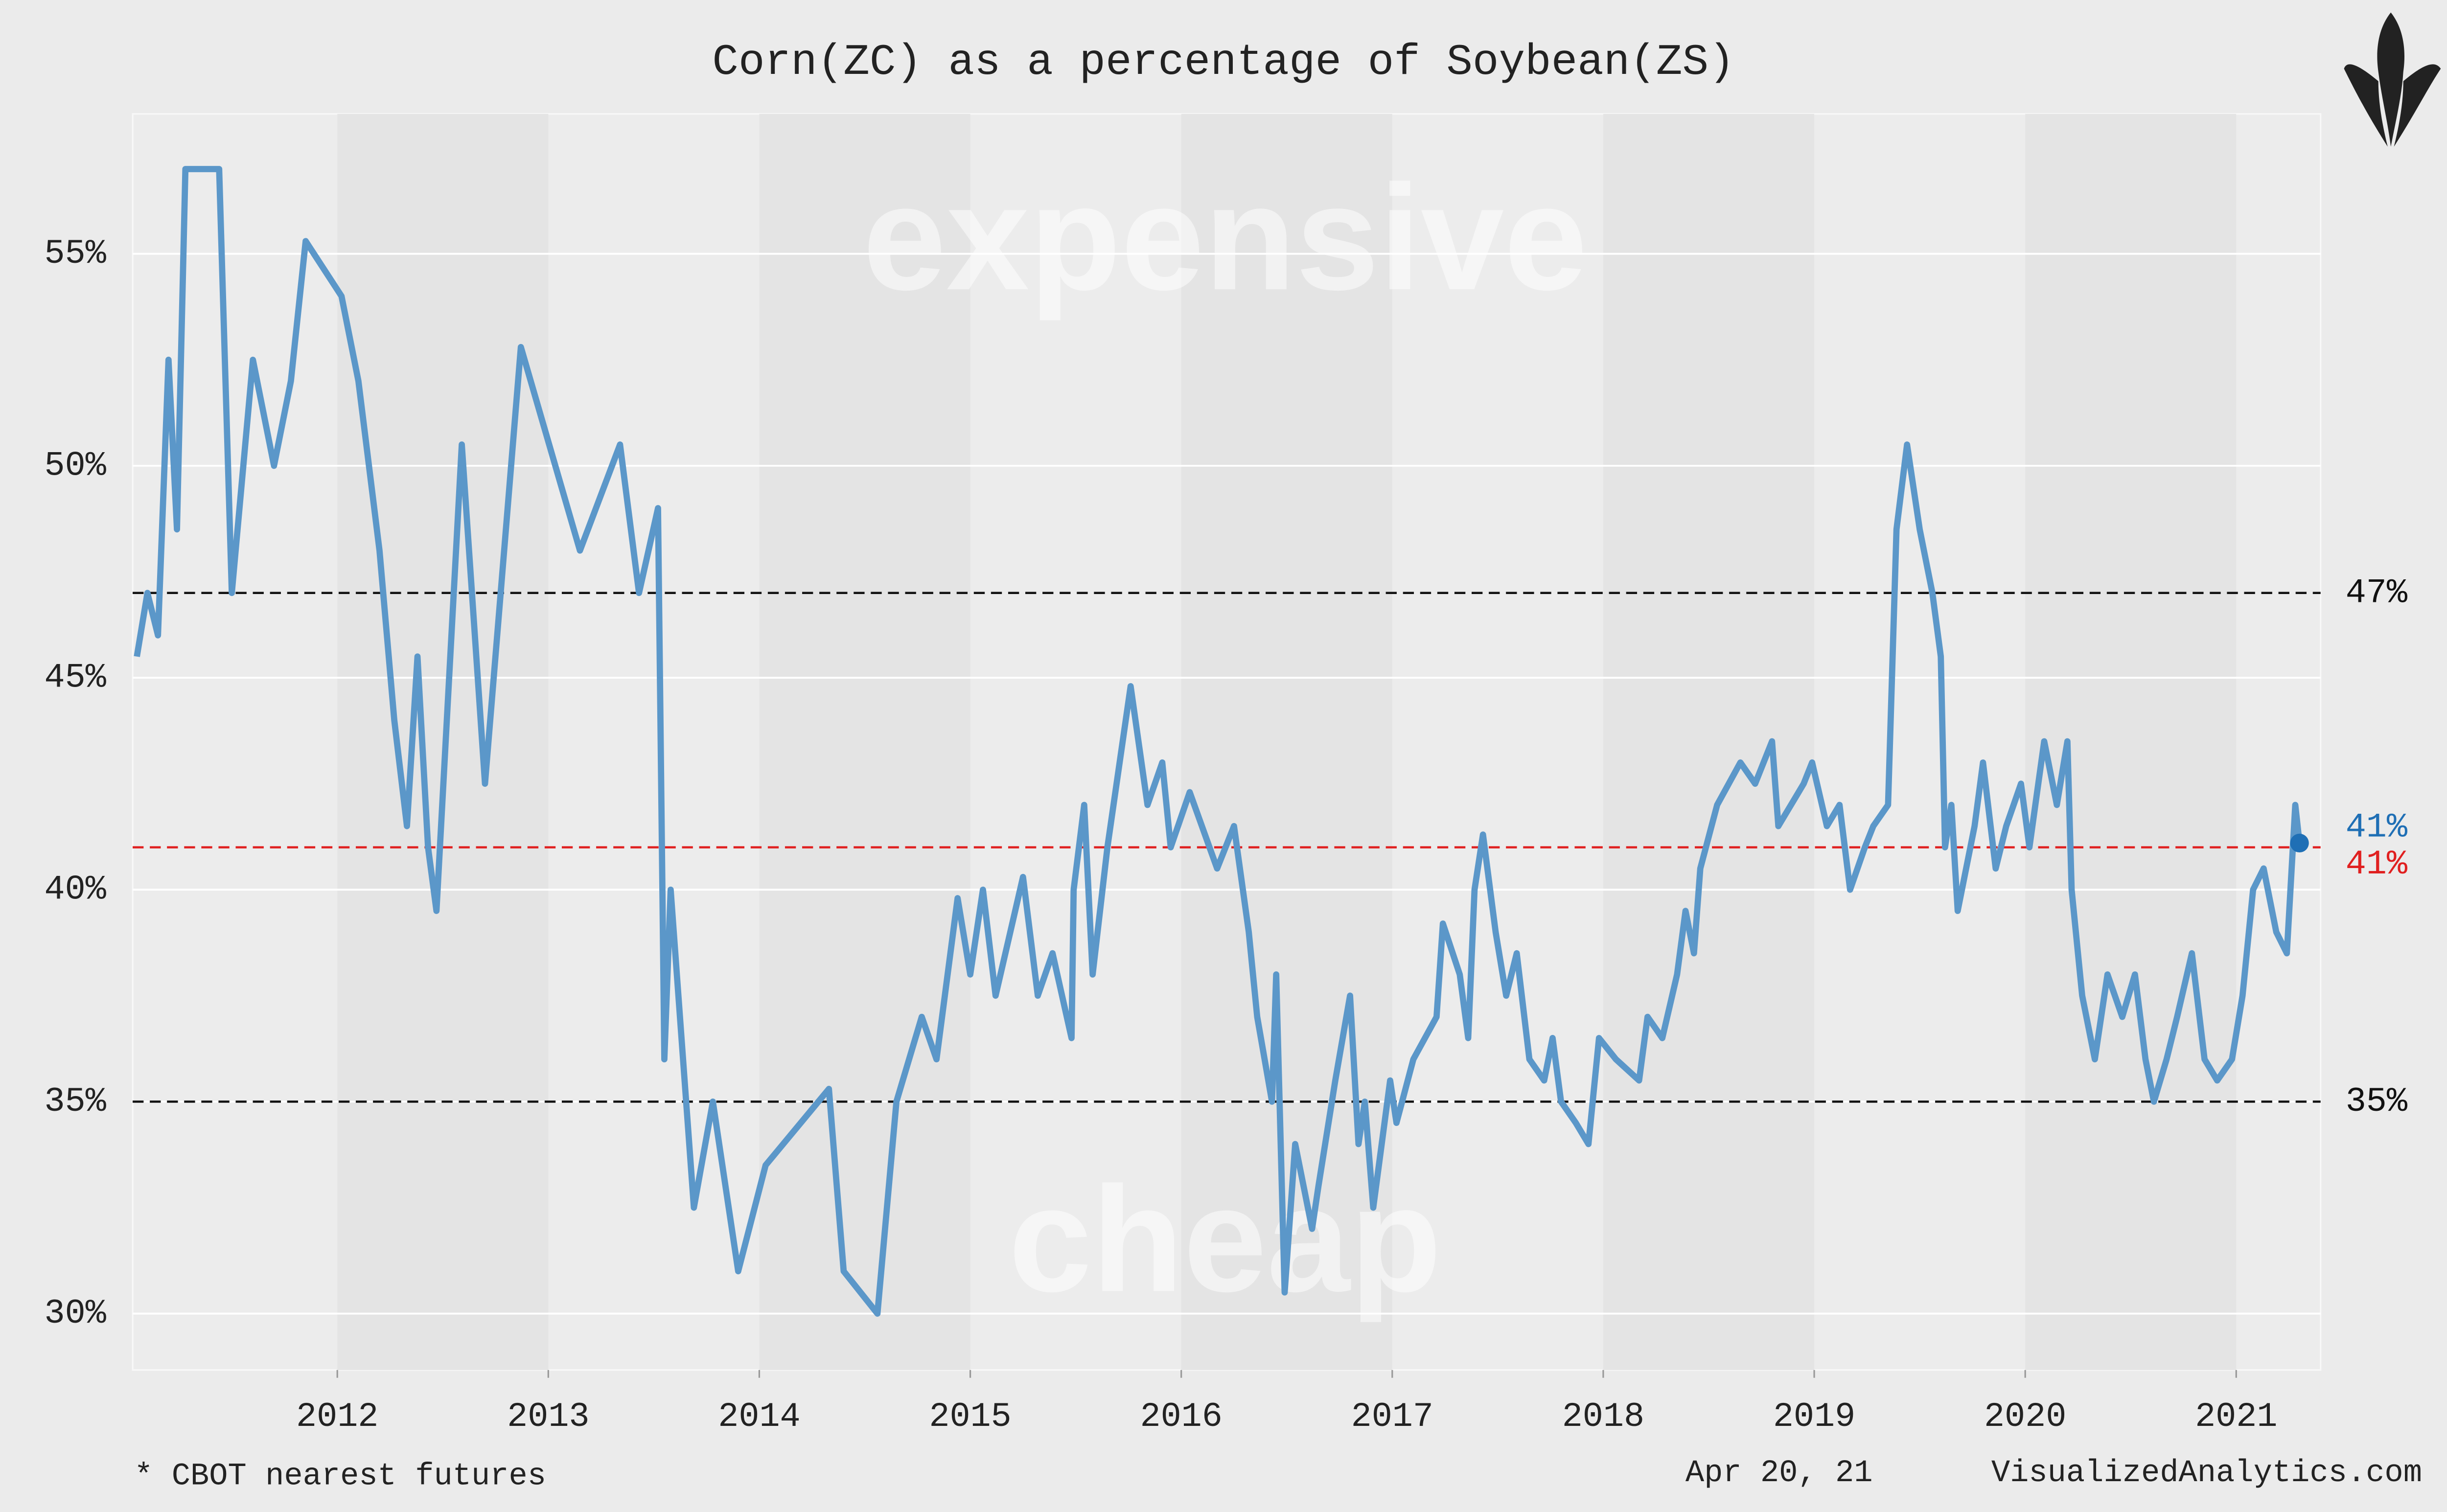 This screenshot has width=2447, height=1512. I want to click on reference-label: 35%, so click(2377, 1102).